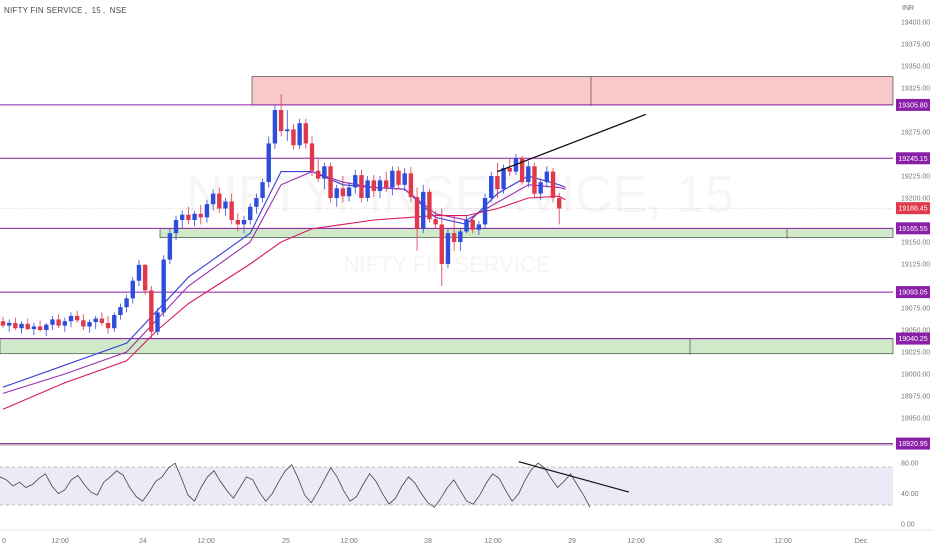 This screenshot has width=932, height=550. Describe the element at coordinates (910, 494) in the screenshot. I see `rsi-tick-label: 40.00` at that location.